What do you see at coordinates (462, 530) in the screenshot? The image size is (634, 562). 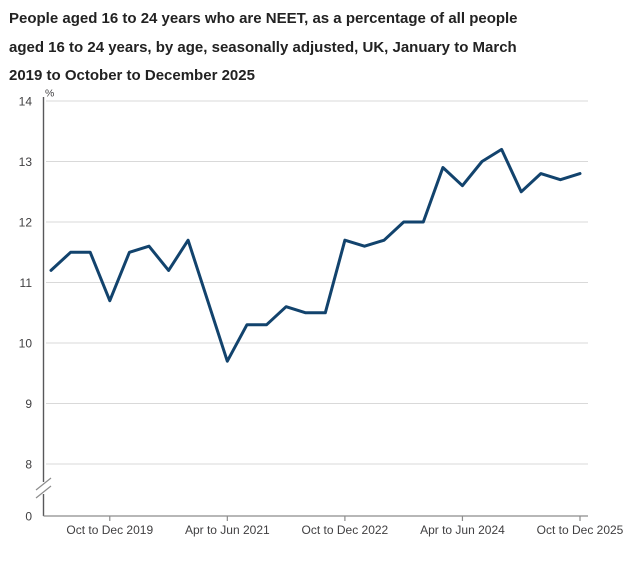 I see `x-tick-label: Apr to Jun 2024` at bounding box center [462, 530].